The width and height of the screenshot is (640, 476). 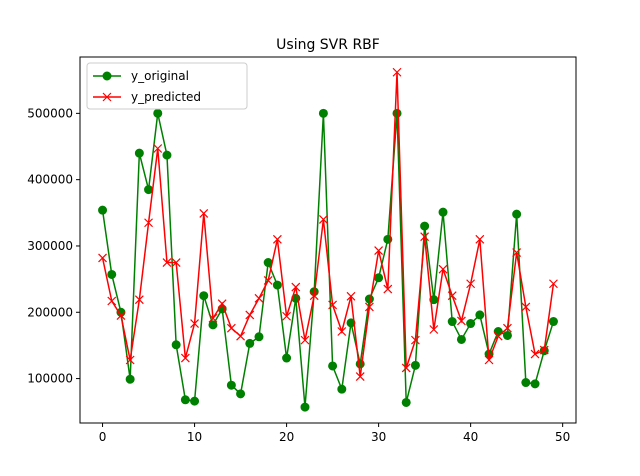 What do you see at coordinates (50, 379) in the screenshot?
I see `y-tick-label: 100000` at bounding box center [50, 379].